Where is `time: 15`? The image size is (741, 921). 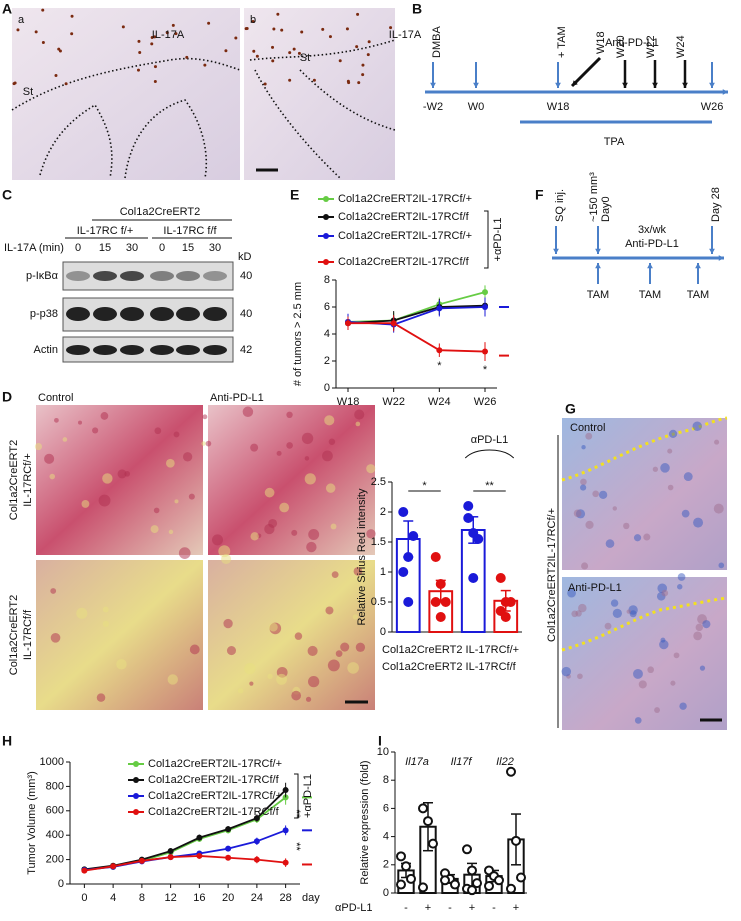
time: 15 is located at coordinates (188, 248).